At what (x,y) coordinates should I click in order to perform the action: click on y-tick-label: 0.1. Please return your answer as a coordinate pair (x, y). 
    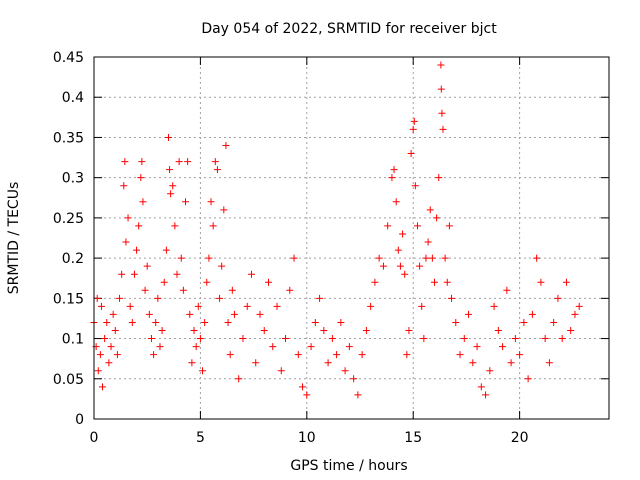
    Looking at the image, I should click on (73, 340).